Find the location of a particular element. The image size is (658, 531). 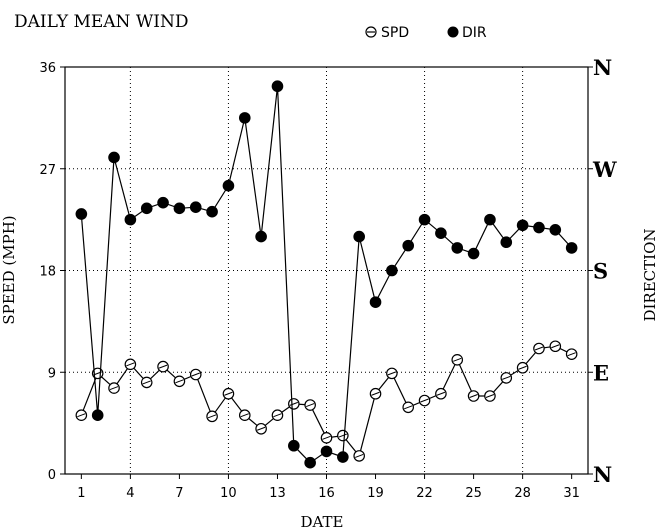

y2-axis-label: DIRECTION is located at coordinates (649, 274).